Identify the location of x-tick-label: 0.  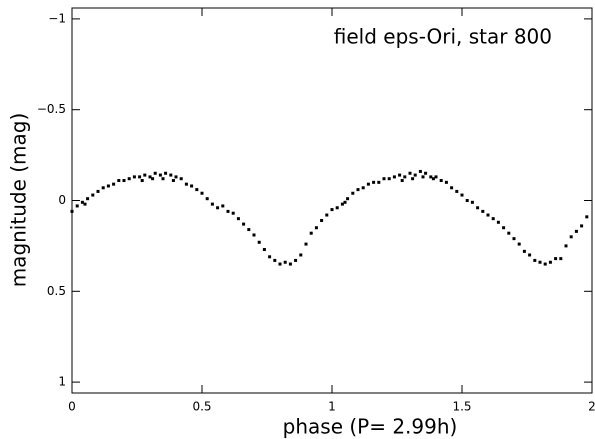
(72, 407).